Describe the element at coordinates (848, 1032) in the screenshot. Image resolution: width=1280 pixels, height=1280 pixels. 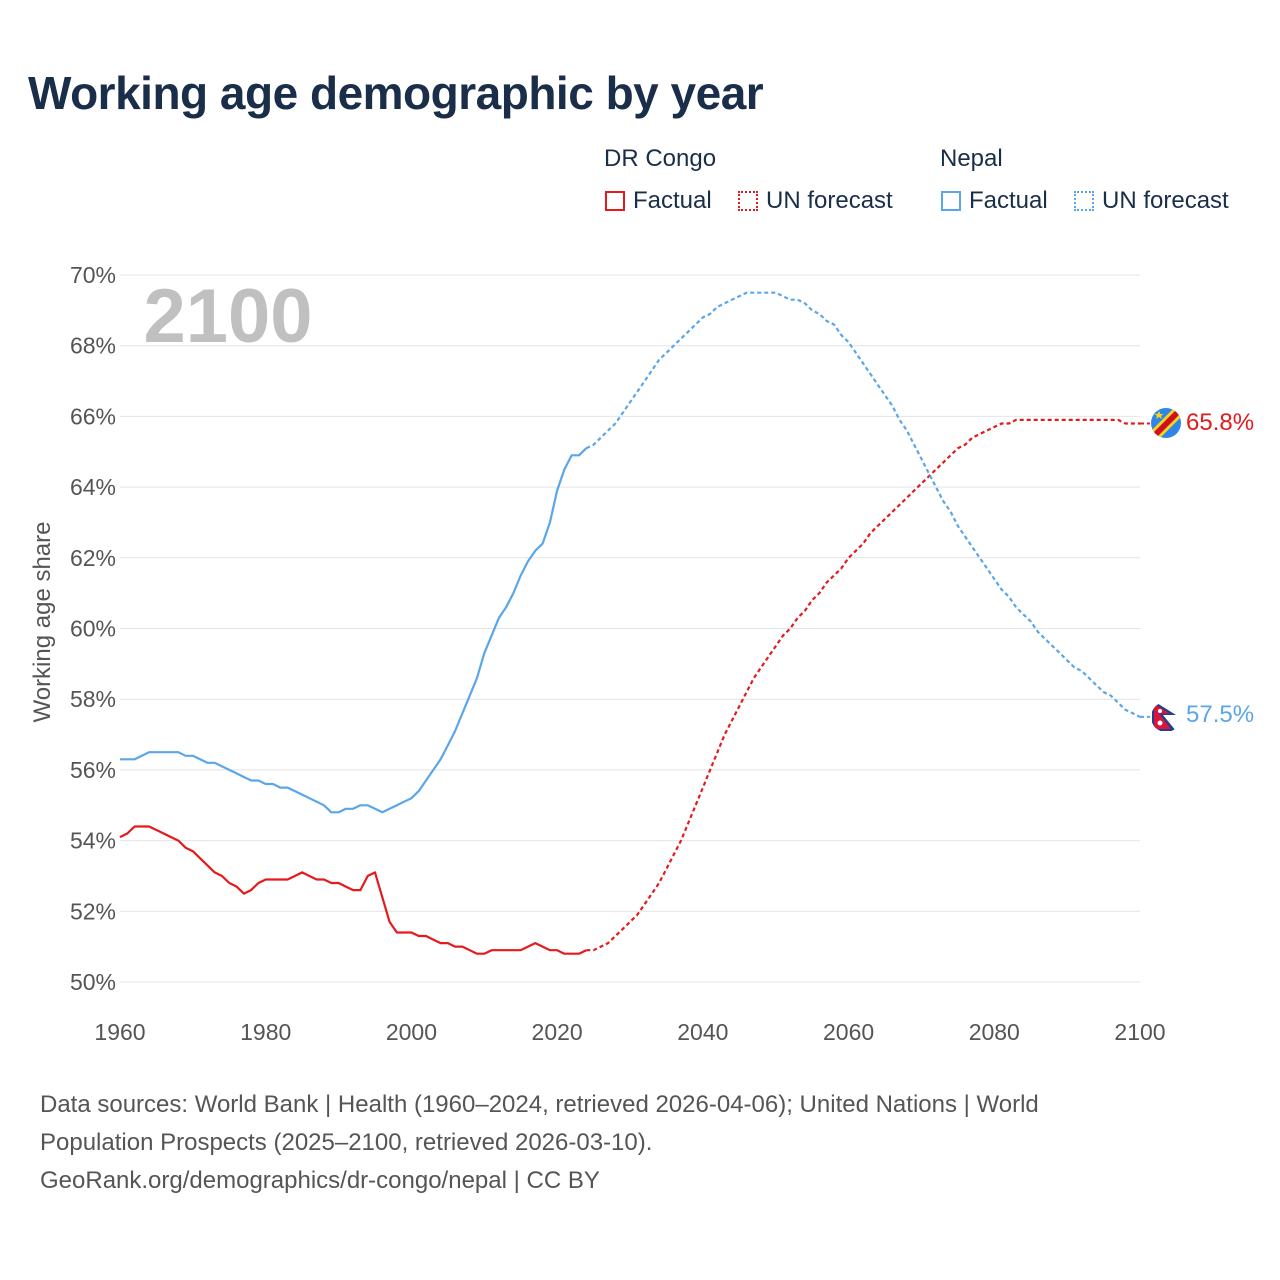
I see `x-tick-label: 2060` at that location.